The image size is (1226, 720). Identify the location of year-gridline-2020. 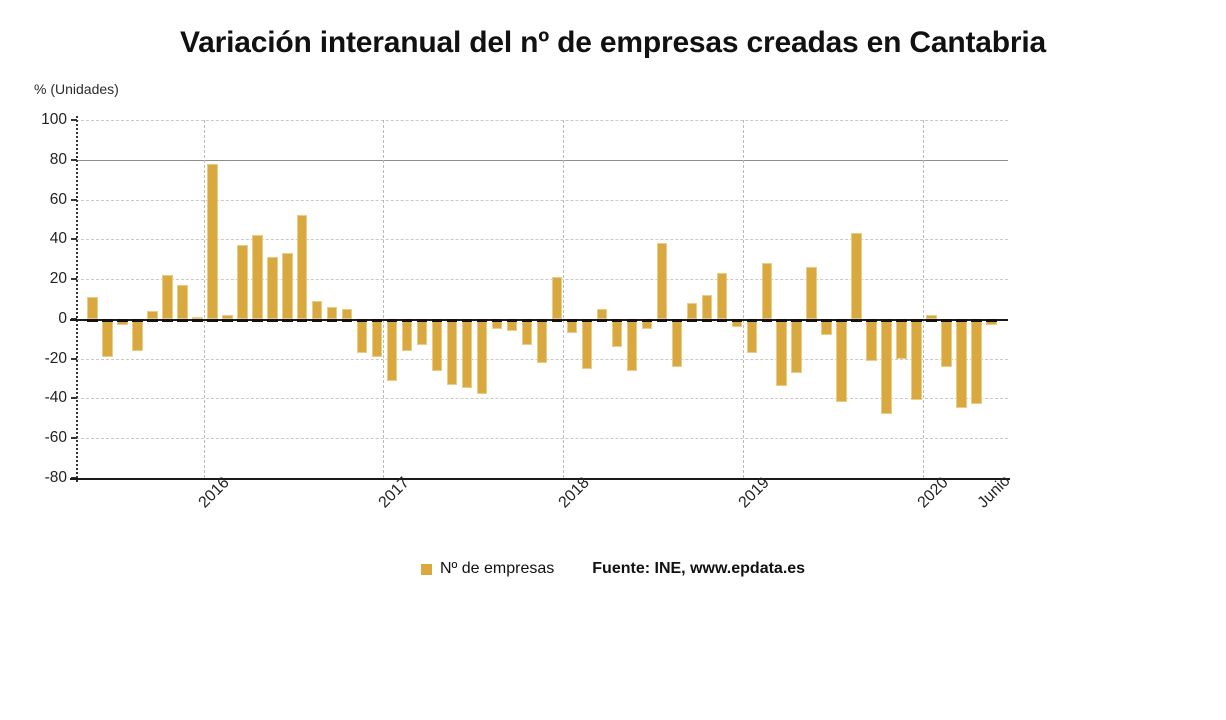
(923, 299).